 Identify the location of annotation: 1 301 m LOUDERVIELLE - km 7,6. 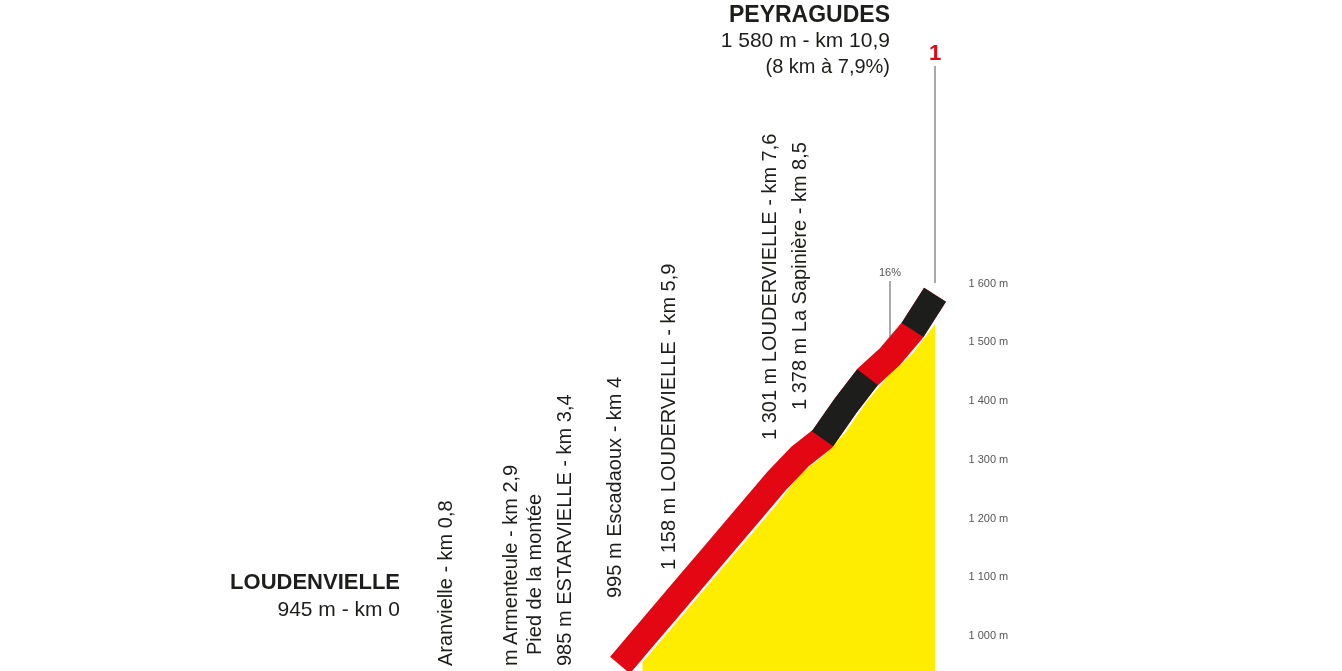
(769, 286).